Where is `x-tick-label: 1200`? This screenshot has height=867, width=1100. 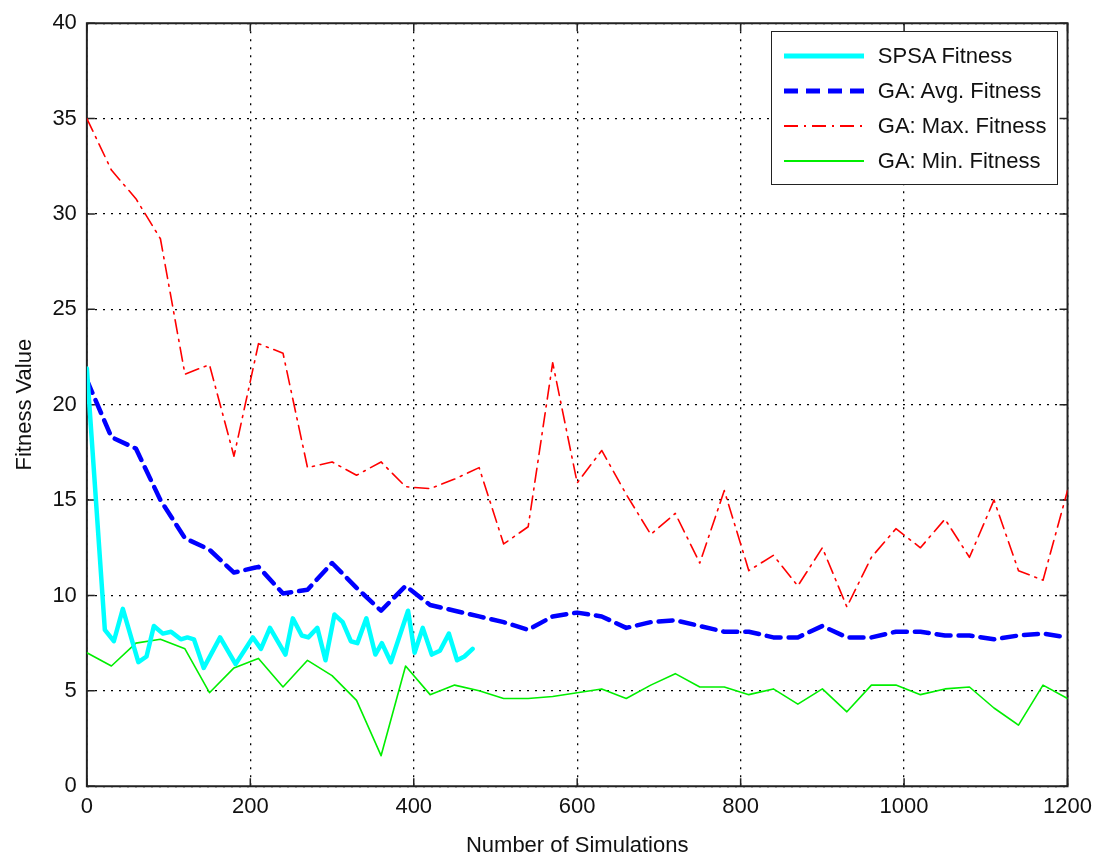 x-tick-label: 1200 is located at coordinates (1068, 806).